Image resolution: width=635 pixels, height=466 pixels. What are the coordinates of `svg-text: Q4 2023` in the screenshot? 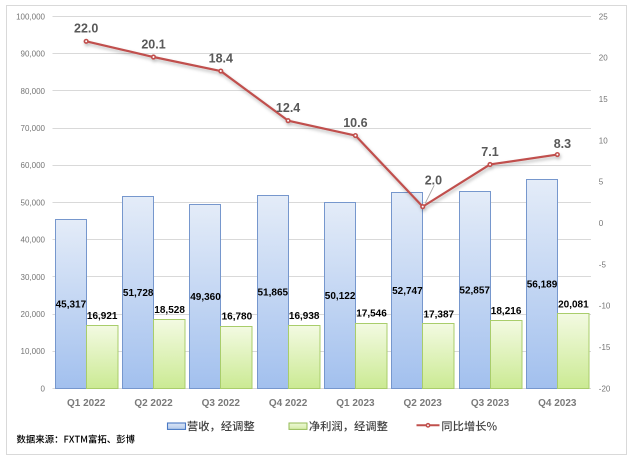 It's located at (557, 403).